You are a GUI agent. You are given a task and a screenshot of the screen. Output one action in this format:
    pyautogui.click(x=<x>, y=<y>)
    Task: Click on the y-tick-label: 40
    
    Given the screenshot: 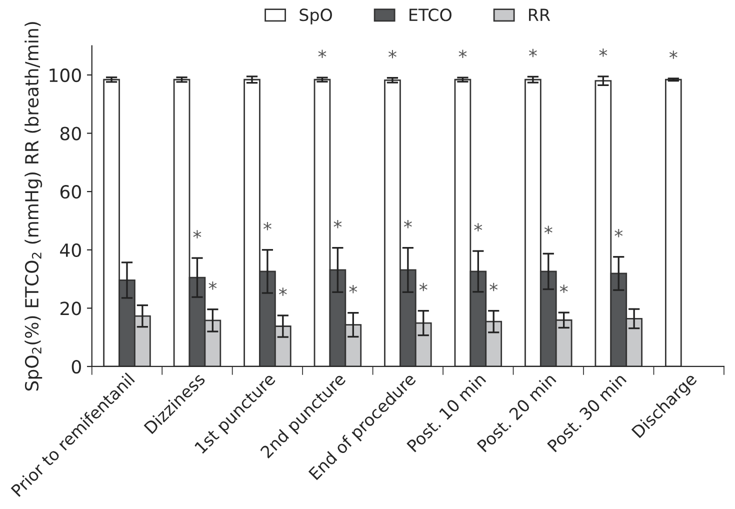 What is the action you would take?
    pyautogui.click(x=70, y=250)
    